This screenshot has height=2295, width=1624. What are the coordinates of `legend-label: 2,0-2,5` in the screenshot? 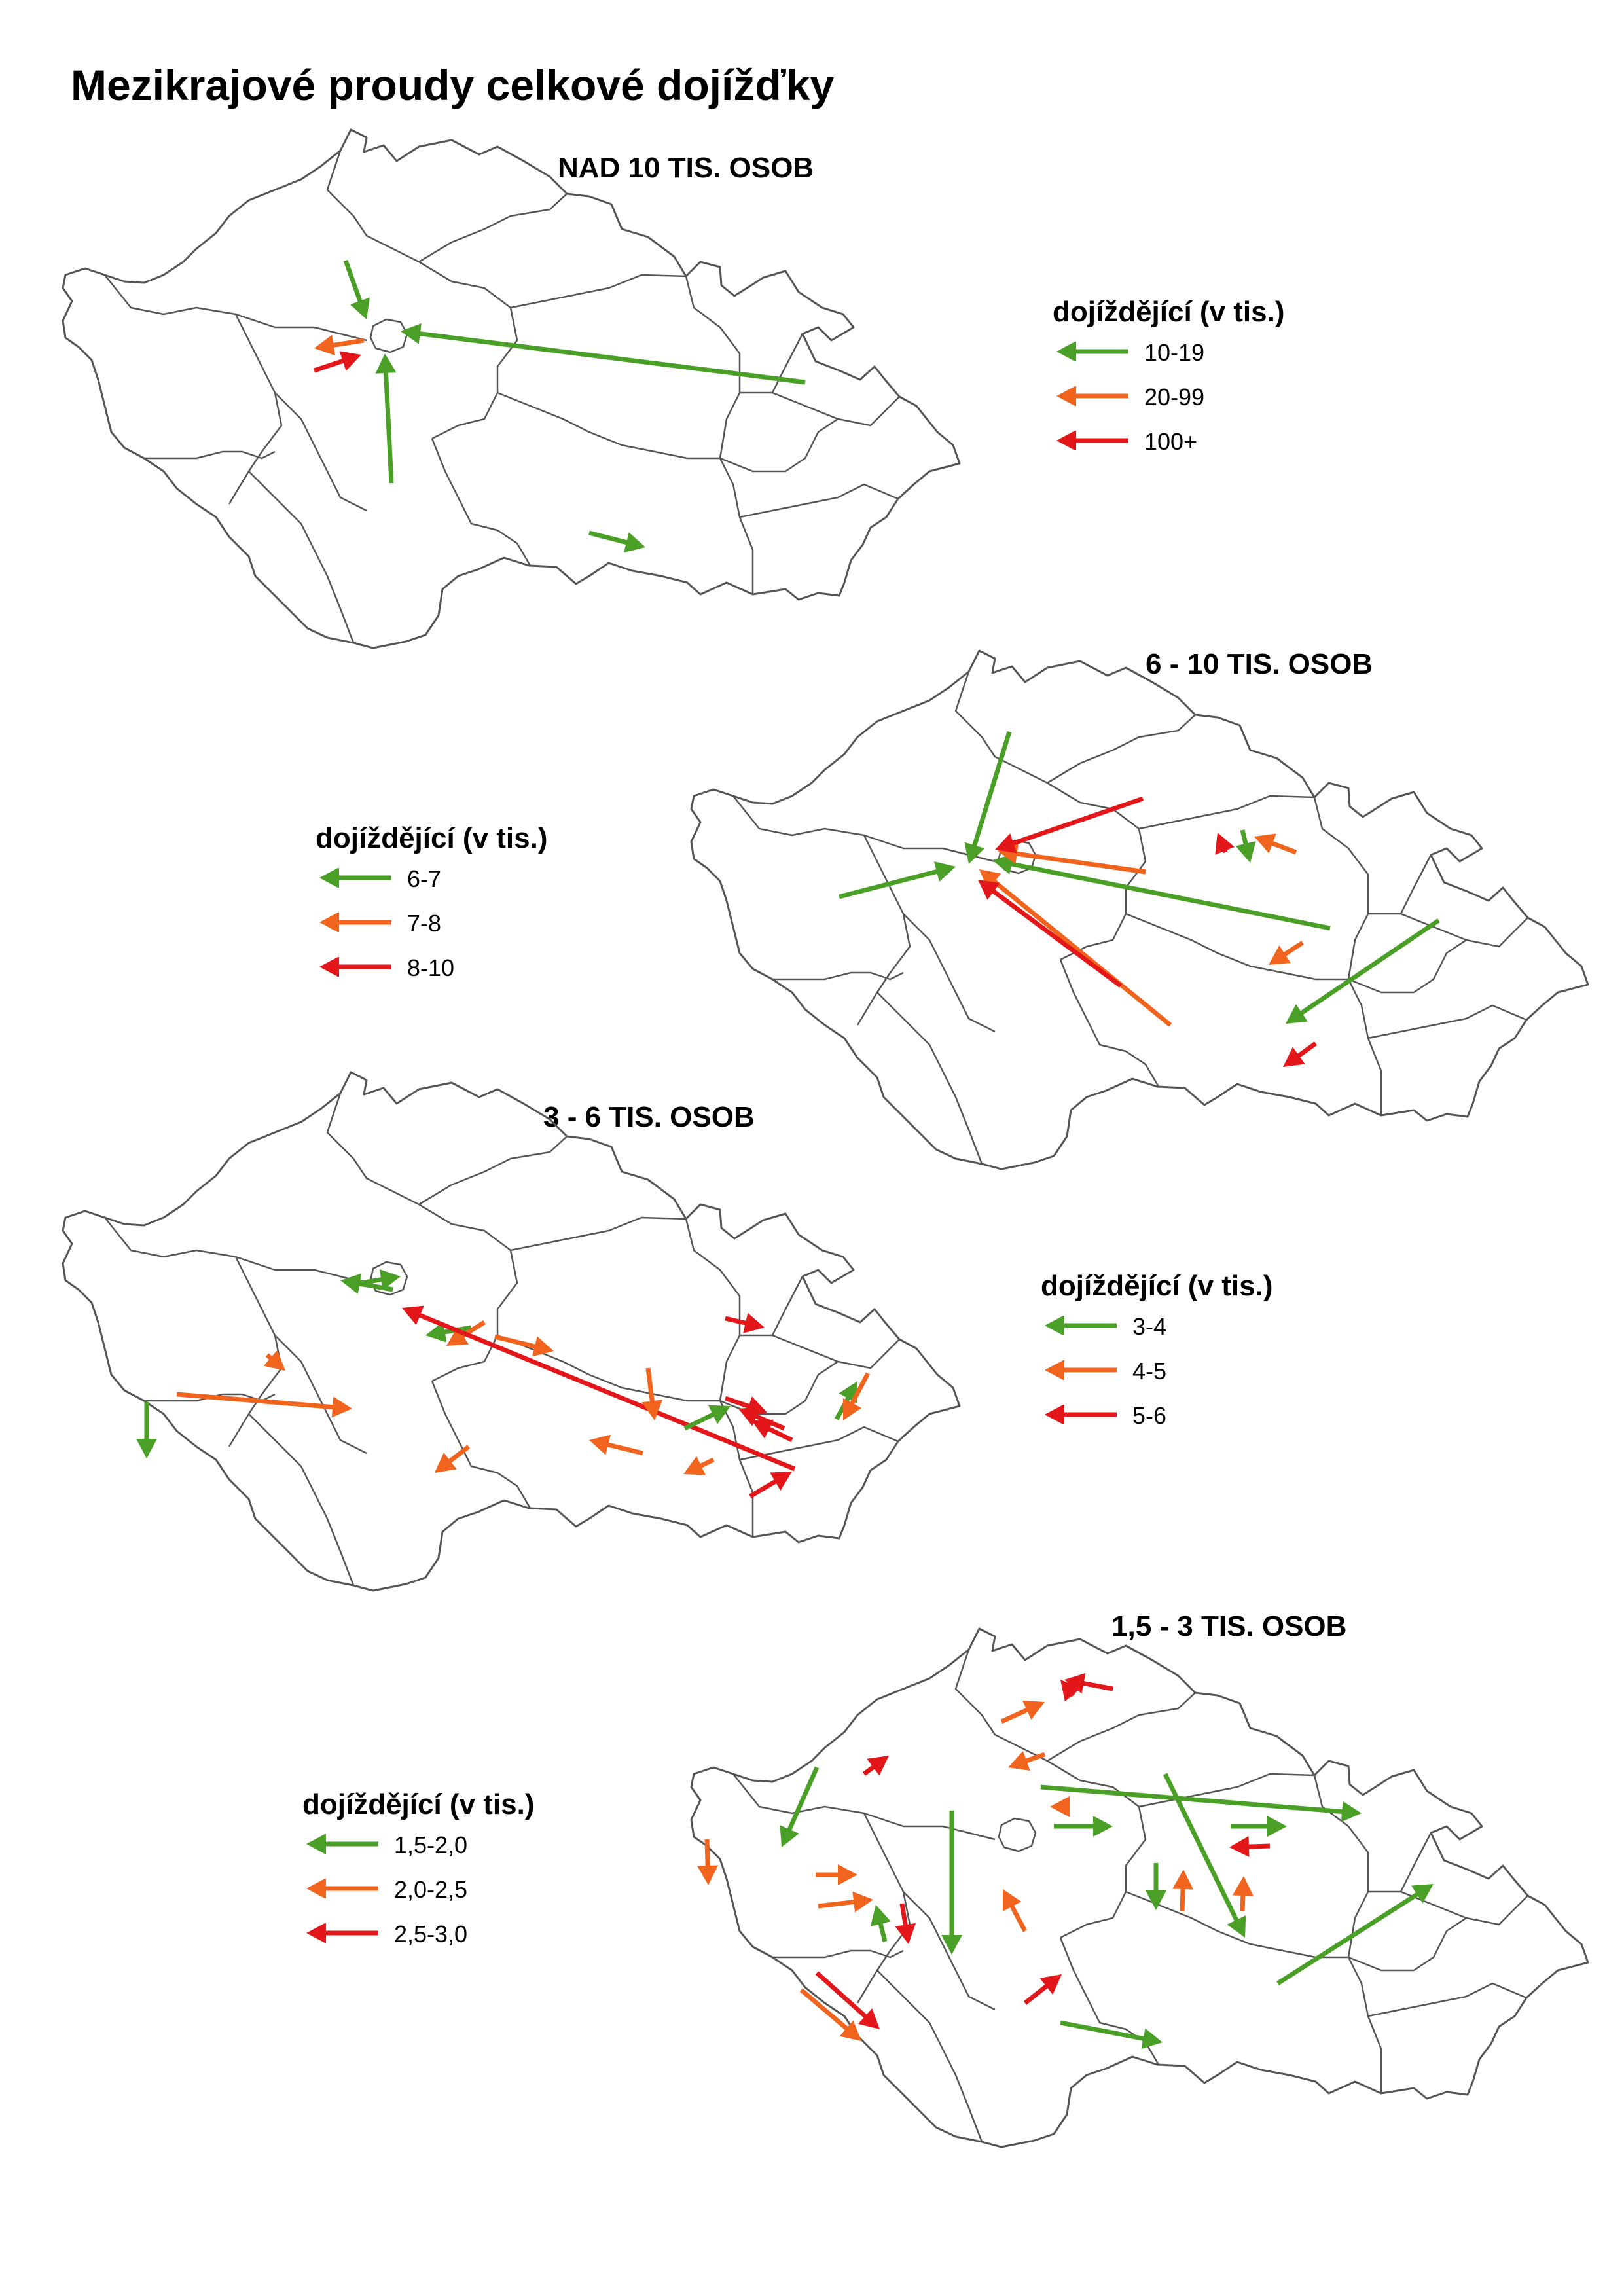 It's located at (431, 1890).